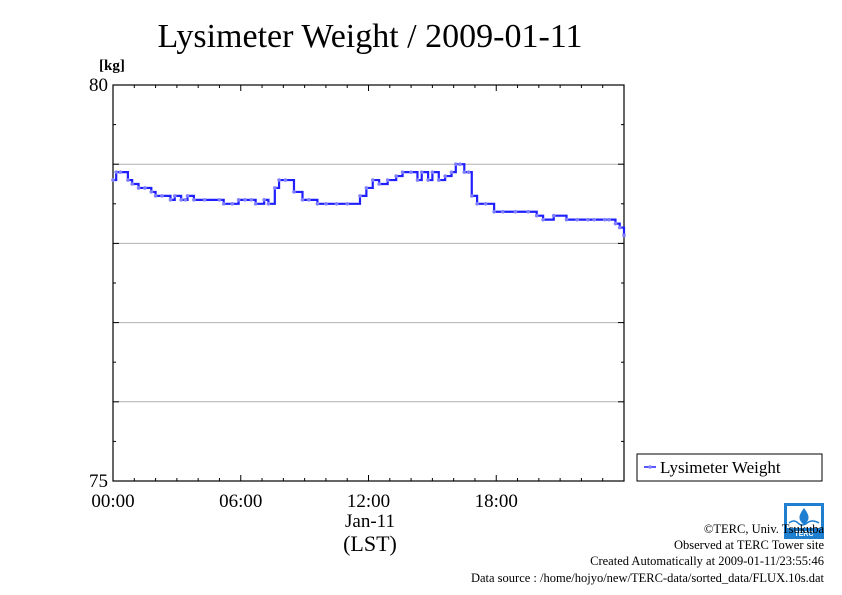 This screenshot has width=842, height=595. What do you see at coordinates (369, 36) in the screenshot?
I see `chart-title: Lysimeter Weight / 2009-01-11` at bounding box center [369, 36].